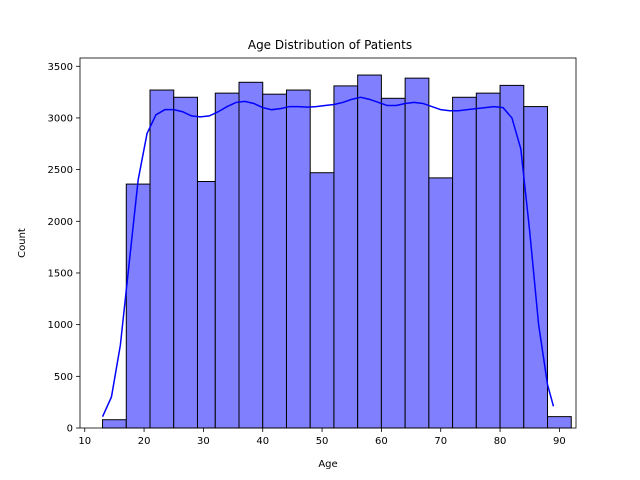 The width and height of the screenshot is (640, 480). What do you see at coordinates (60, 325) in the screenshot?
I see `y-tick-label: 1000` at bounding box center [60, 325].